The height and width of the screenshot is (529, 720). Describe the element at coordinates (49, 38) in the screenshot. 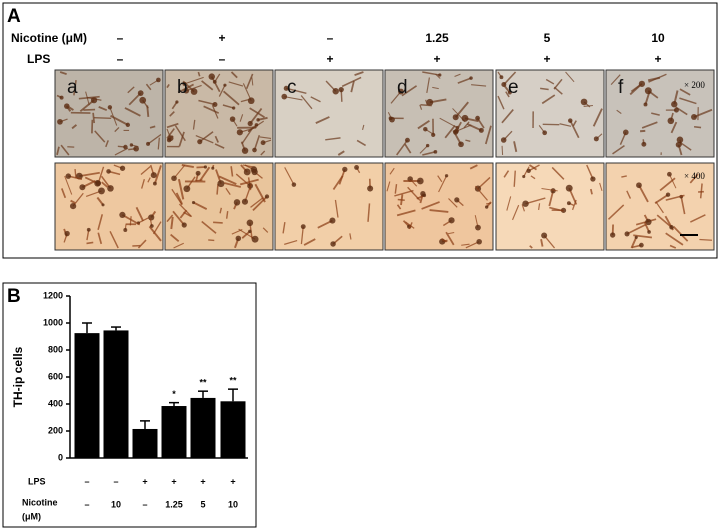

I see `row-label: Nicotine (μM)` at that location.